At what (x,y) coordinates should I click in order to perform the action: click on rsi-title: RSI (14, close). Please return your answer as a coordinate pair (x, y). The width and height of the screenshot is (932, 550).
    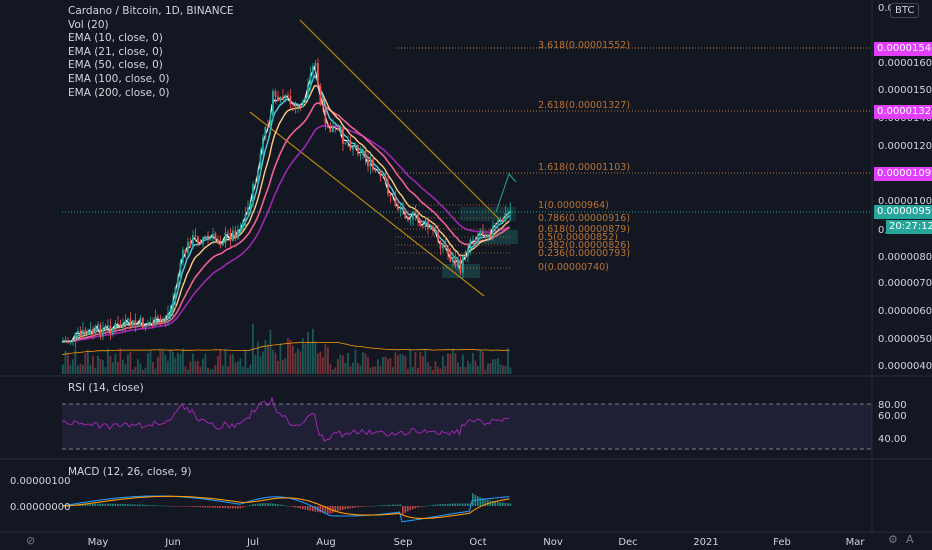
    Looking at the image, I should click on (106, 388).